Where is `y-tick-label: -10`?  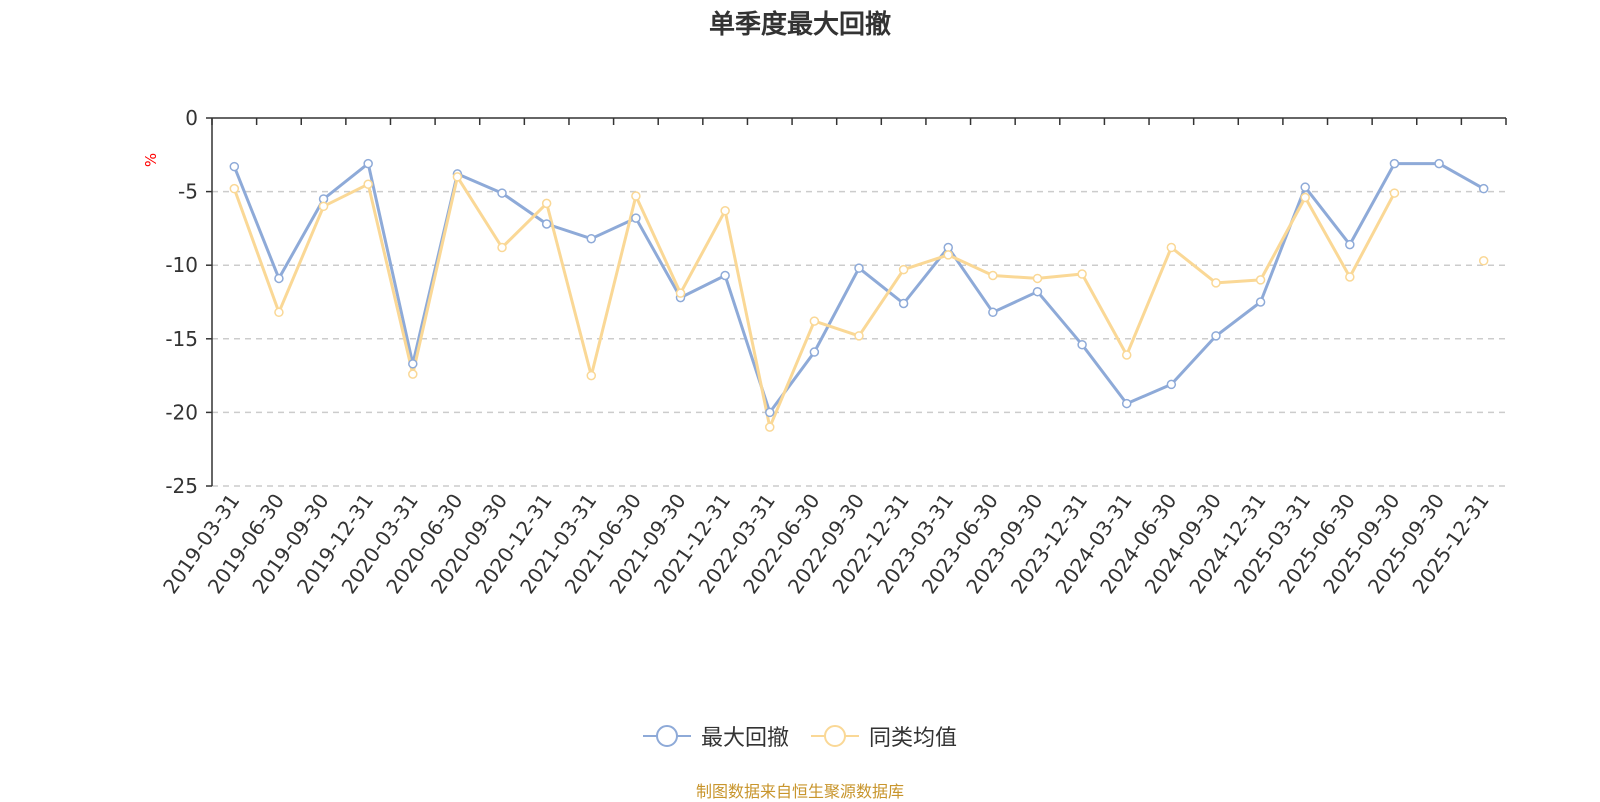 y-tick-label: -10 is located at coordinates (181, 265).